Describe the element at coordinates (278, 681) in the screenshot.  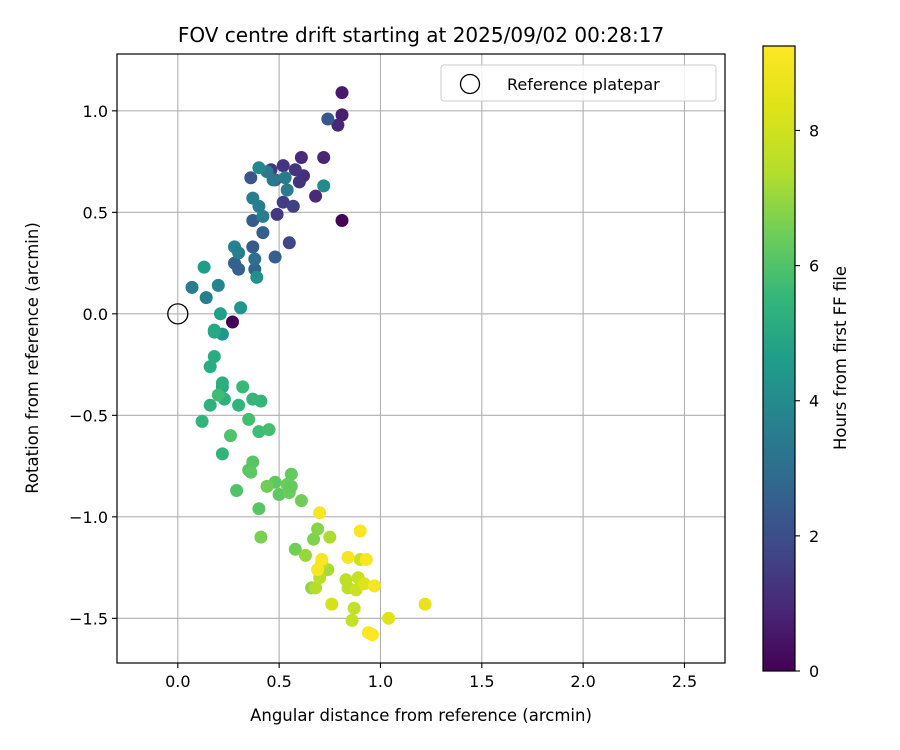
I see `x-tick-label: 0.5` at that location.